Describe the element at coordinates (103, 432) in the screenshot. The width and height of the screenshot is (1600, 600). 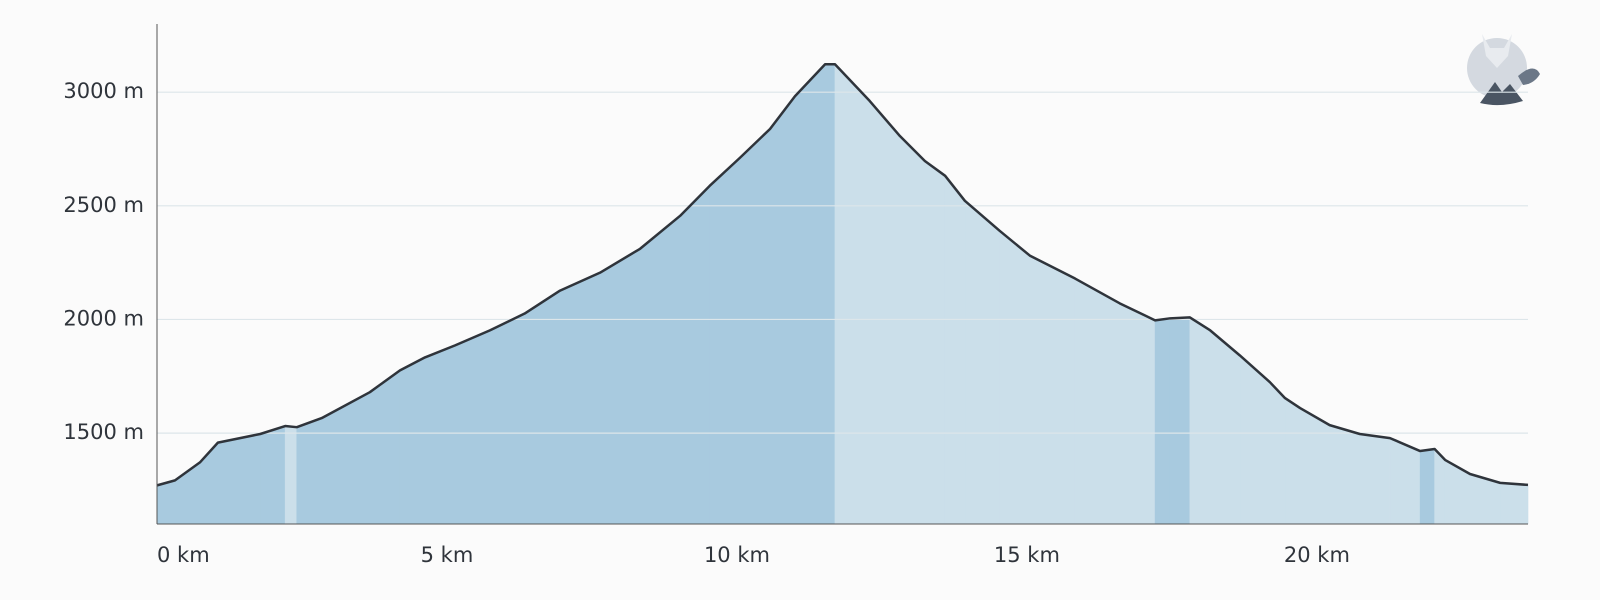
I see `y-tick-label: 1500 m` at that location.